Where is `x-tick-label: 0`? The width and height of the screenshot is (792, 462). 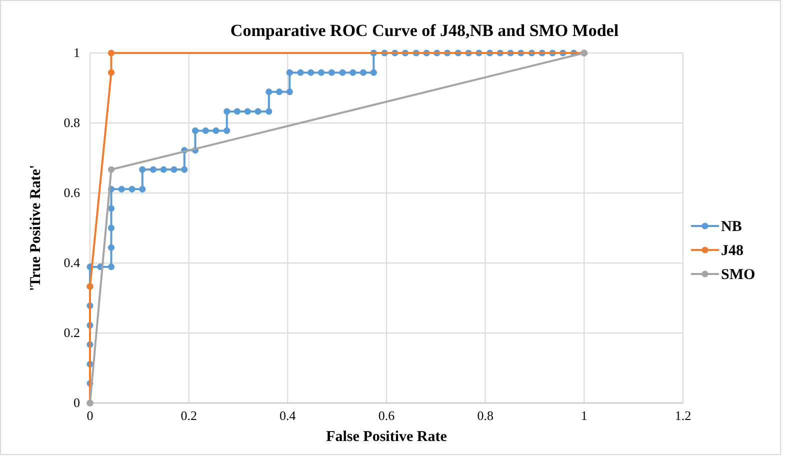 x-tick-label: 0 is located at coordinates (90, 415).